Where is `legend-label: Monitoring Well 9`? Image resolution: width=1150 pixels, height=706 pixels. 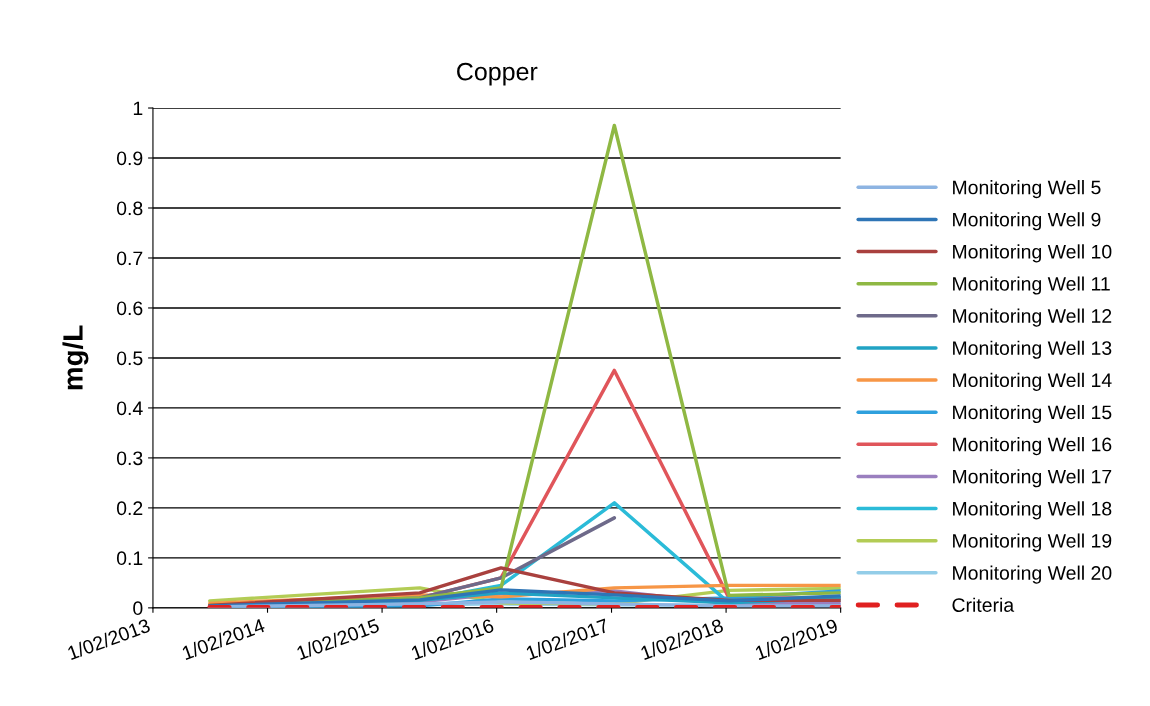
legend-label: Monitoring Well 9 is located at coordinates (1027, 221).